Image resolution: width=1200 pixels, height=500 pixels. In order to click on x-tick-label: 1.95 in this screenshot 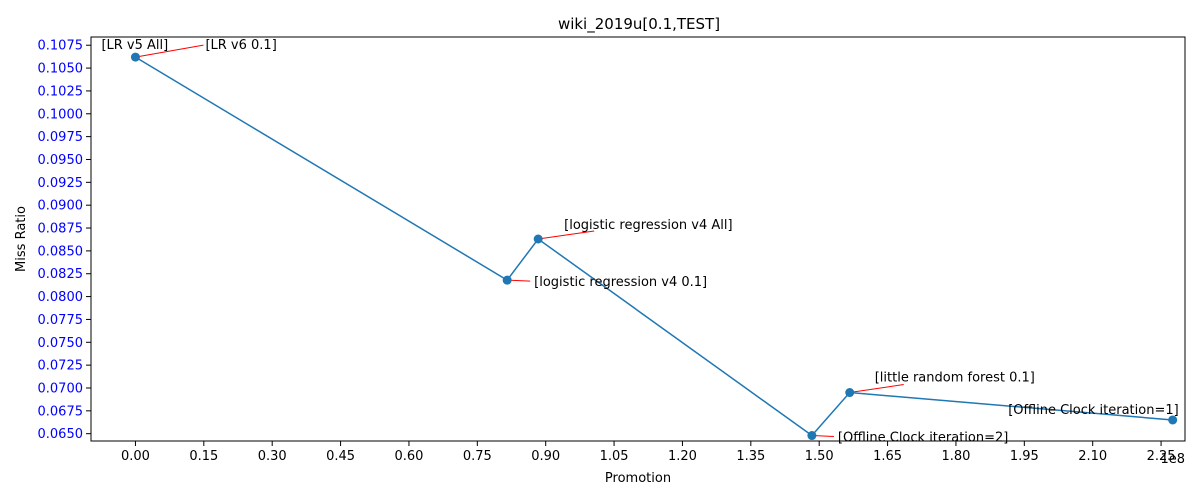, I will do `click(1024, 456)`.